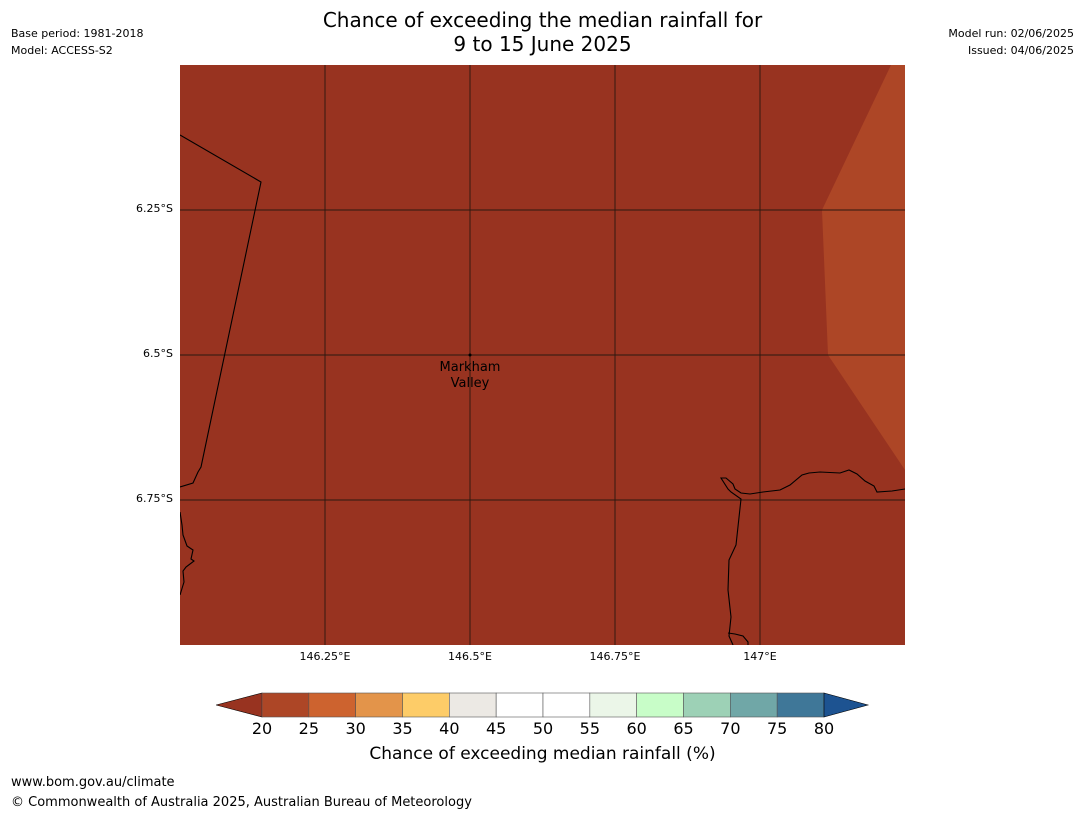 The height and width of the screenshot is (816, 1085). I want to click on colorbar-under-arrow, so click(239, 705).